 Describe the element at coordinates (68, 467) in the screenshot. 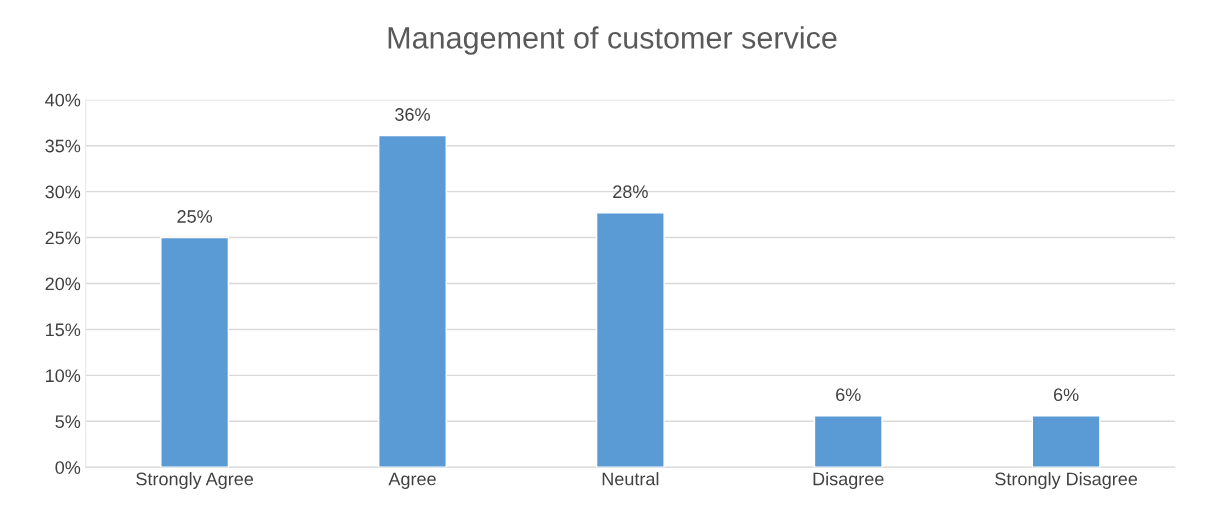

I see `y-tick-label: 0%` at that location.